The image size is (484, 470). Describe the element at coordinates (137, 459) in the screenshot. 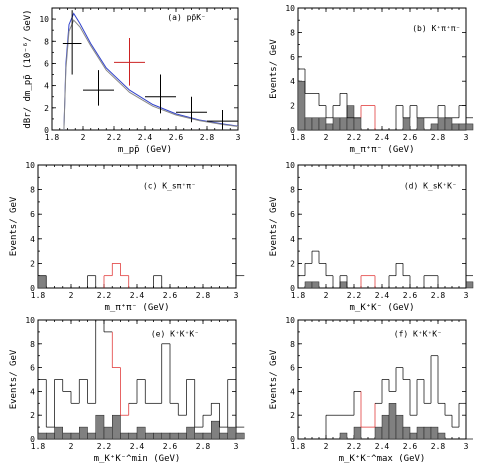

I see `x-axis-label: m_K⁺K⁻^min (GeV)` at that location.